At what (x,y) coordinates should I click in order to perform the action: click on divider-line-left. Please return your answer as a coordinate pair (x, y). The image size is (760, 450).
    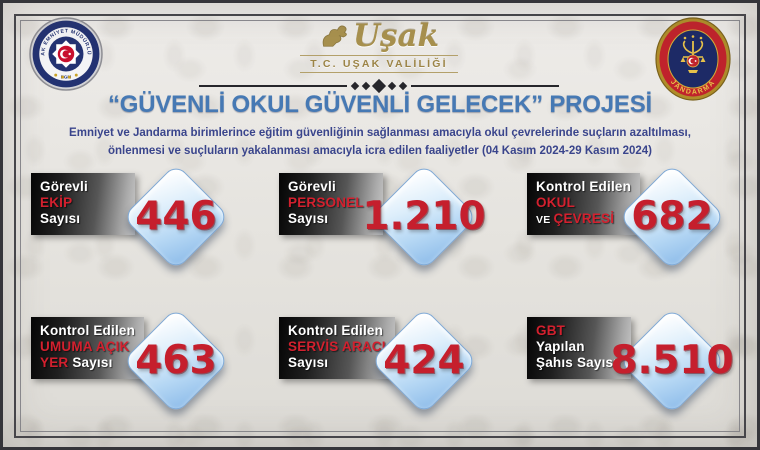
    Looking at the image, I should click on (273, 86).